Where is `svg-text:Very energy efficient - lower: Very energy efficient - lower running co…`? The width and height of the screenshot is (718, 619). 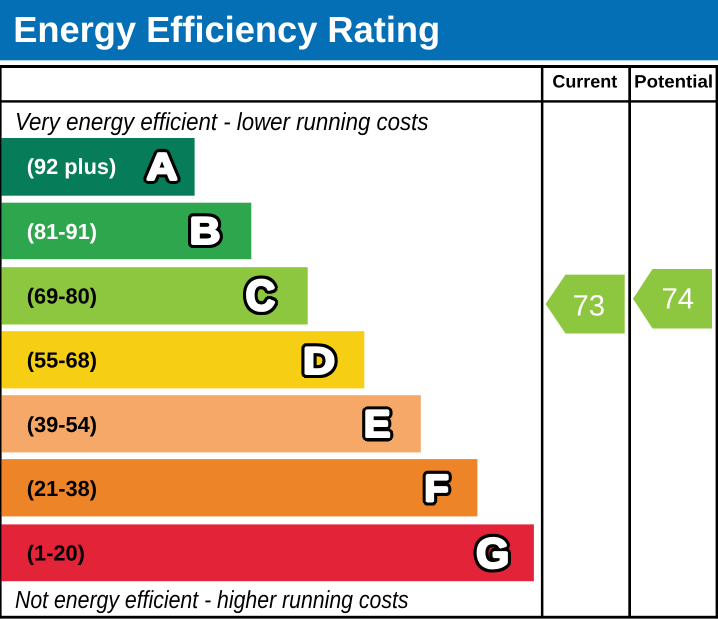 svg-text:Very energy efficient - lower: Very energy efficient - lower running co… is located at coordinates (222, 122).